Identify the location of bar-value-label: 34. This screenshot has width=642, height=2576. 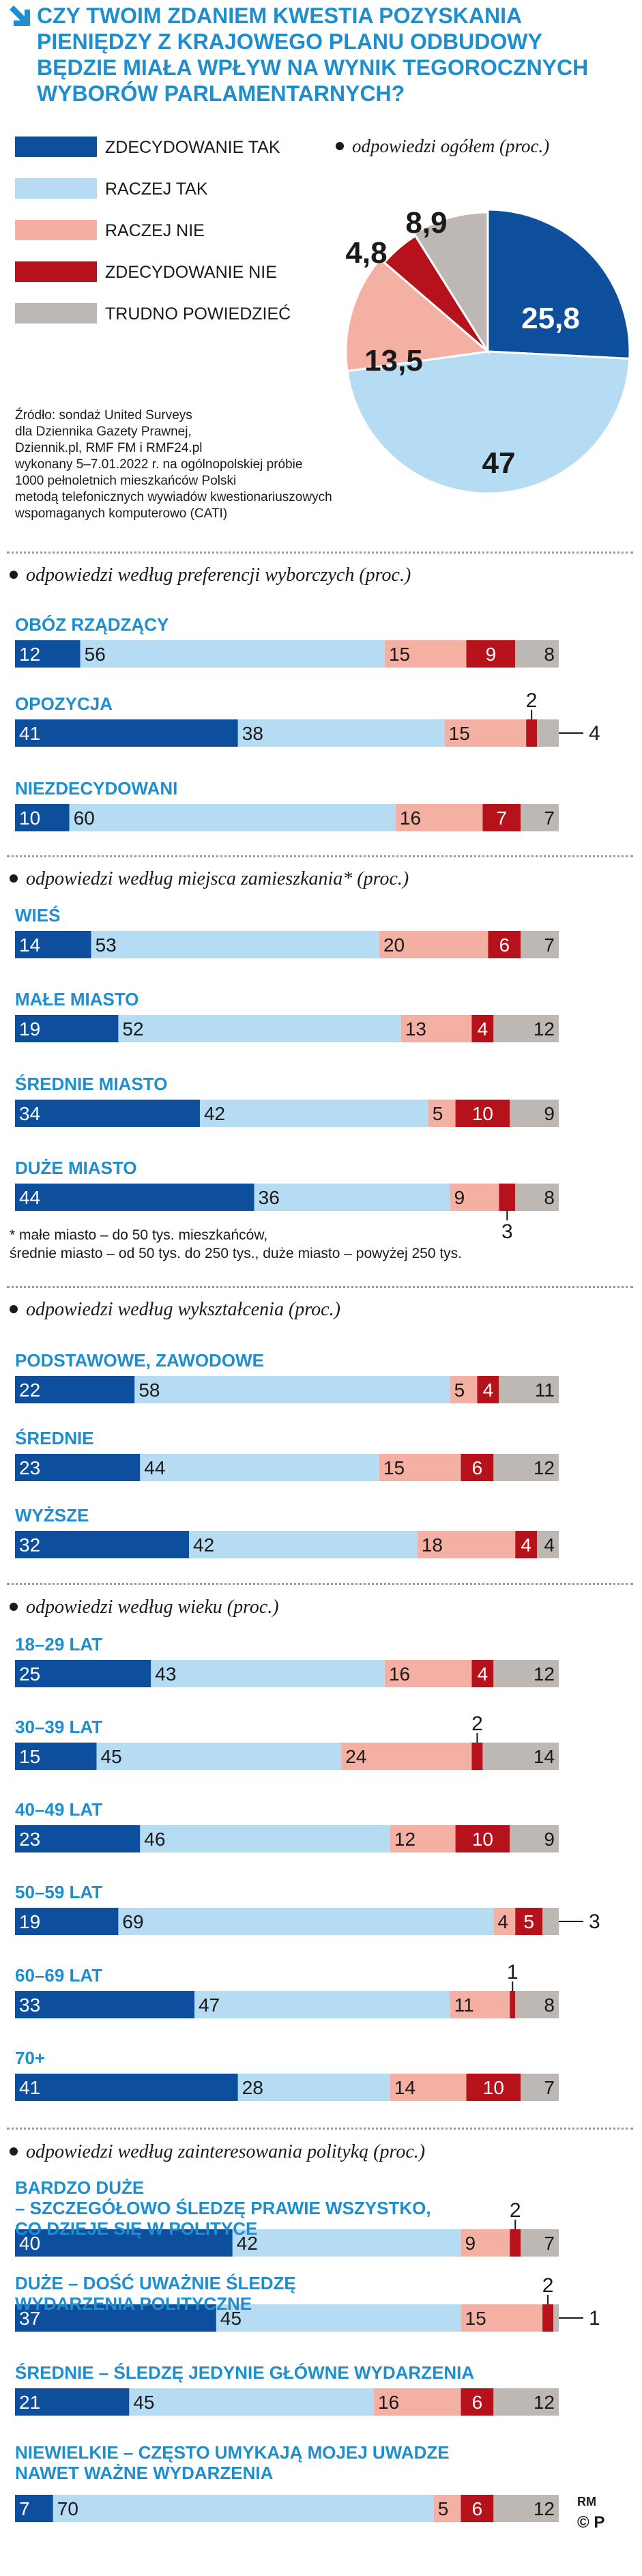
(30, 1113).